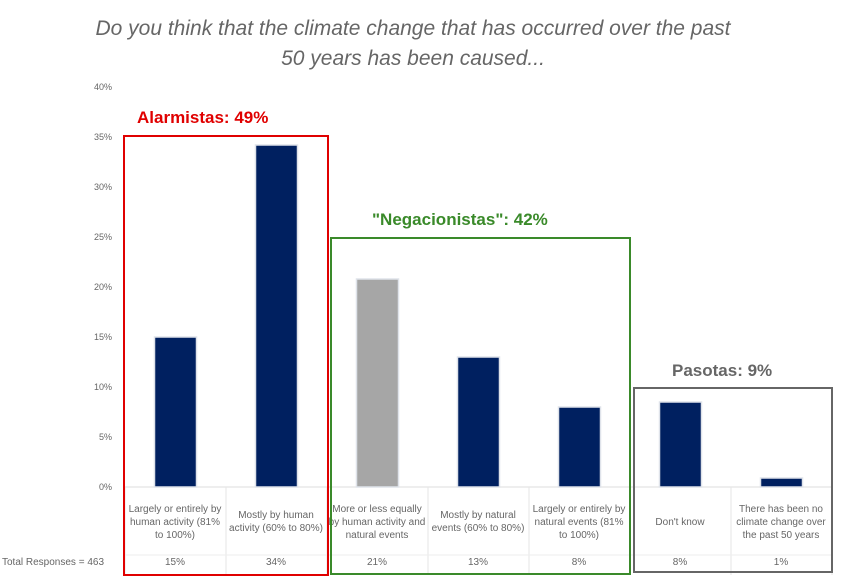 The image size is (858, 582). I want to click on y-tick-label: 25%, so click(103, 237).